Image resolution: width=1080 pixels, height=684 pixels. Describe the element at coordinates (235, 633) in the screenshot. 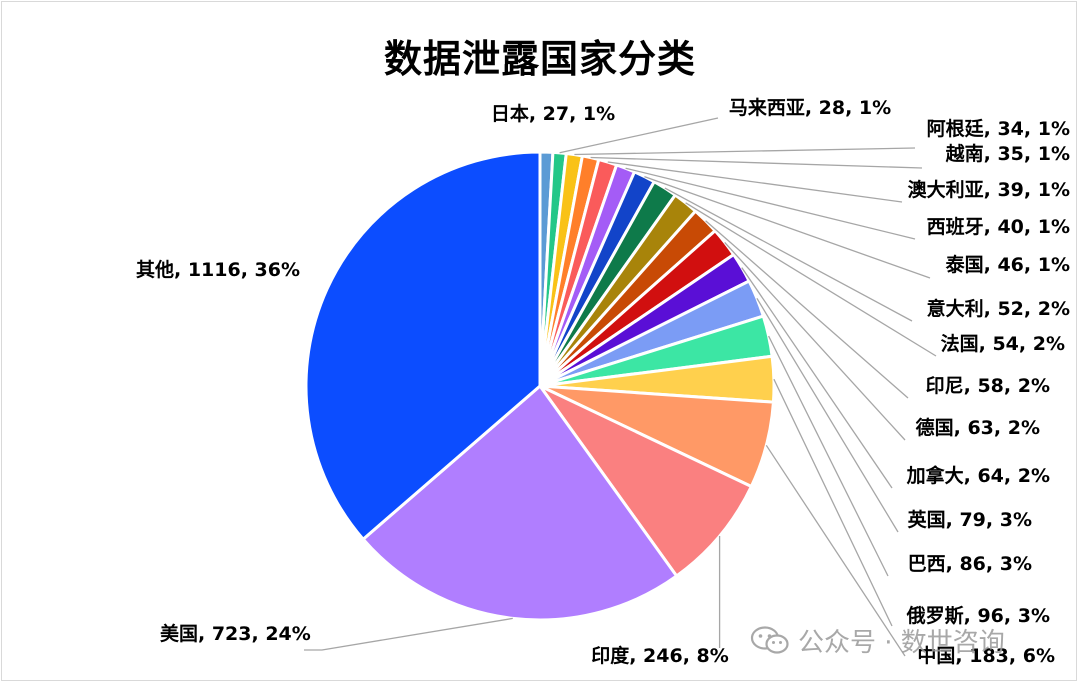

I see `data-label: 美国, 723, 24%` at that location.